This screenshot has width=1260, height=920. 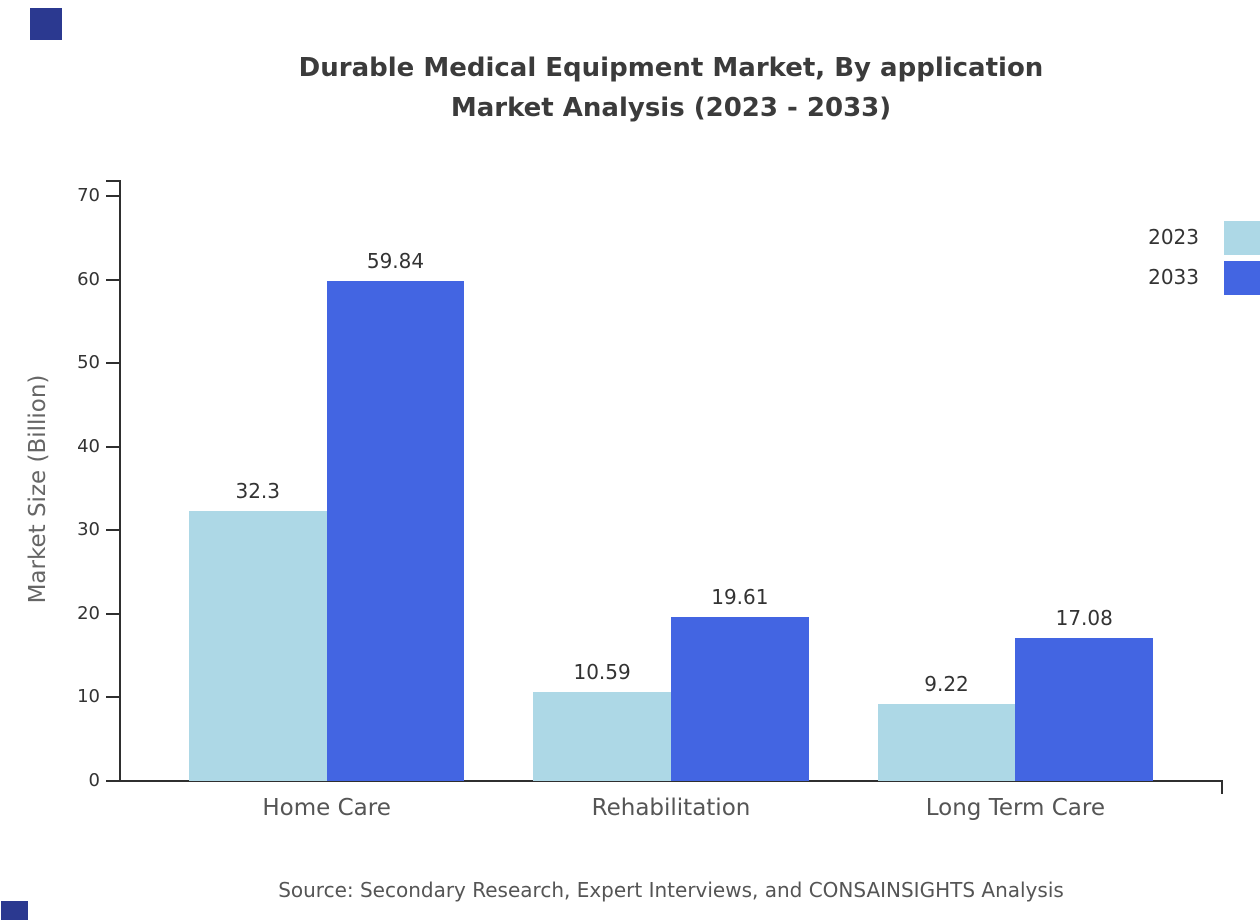 What do you see at coordinates (740, 699) in the screenshot?
I see `bar-2033-rehabilitation` at bounding box center [740, 699].